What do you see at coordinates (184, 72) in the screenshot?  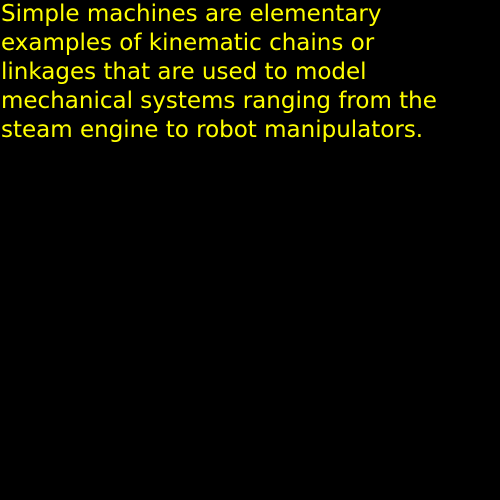 I see `caption-line: linkages that are used to model` at bounding box center [184, 72].